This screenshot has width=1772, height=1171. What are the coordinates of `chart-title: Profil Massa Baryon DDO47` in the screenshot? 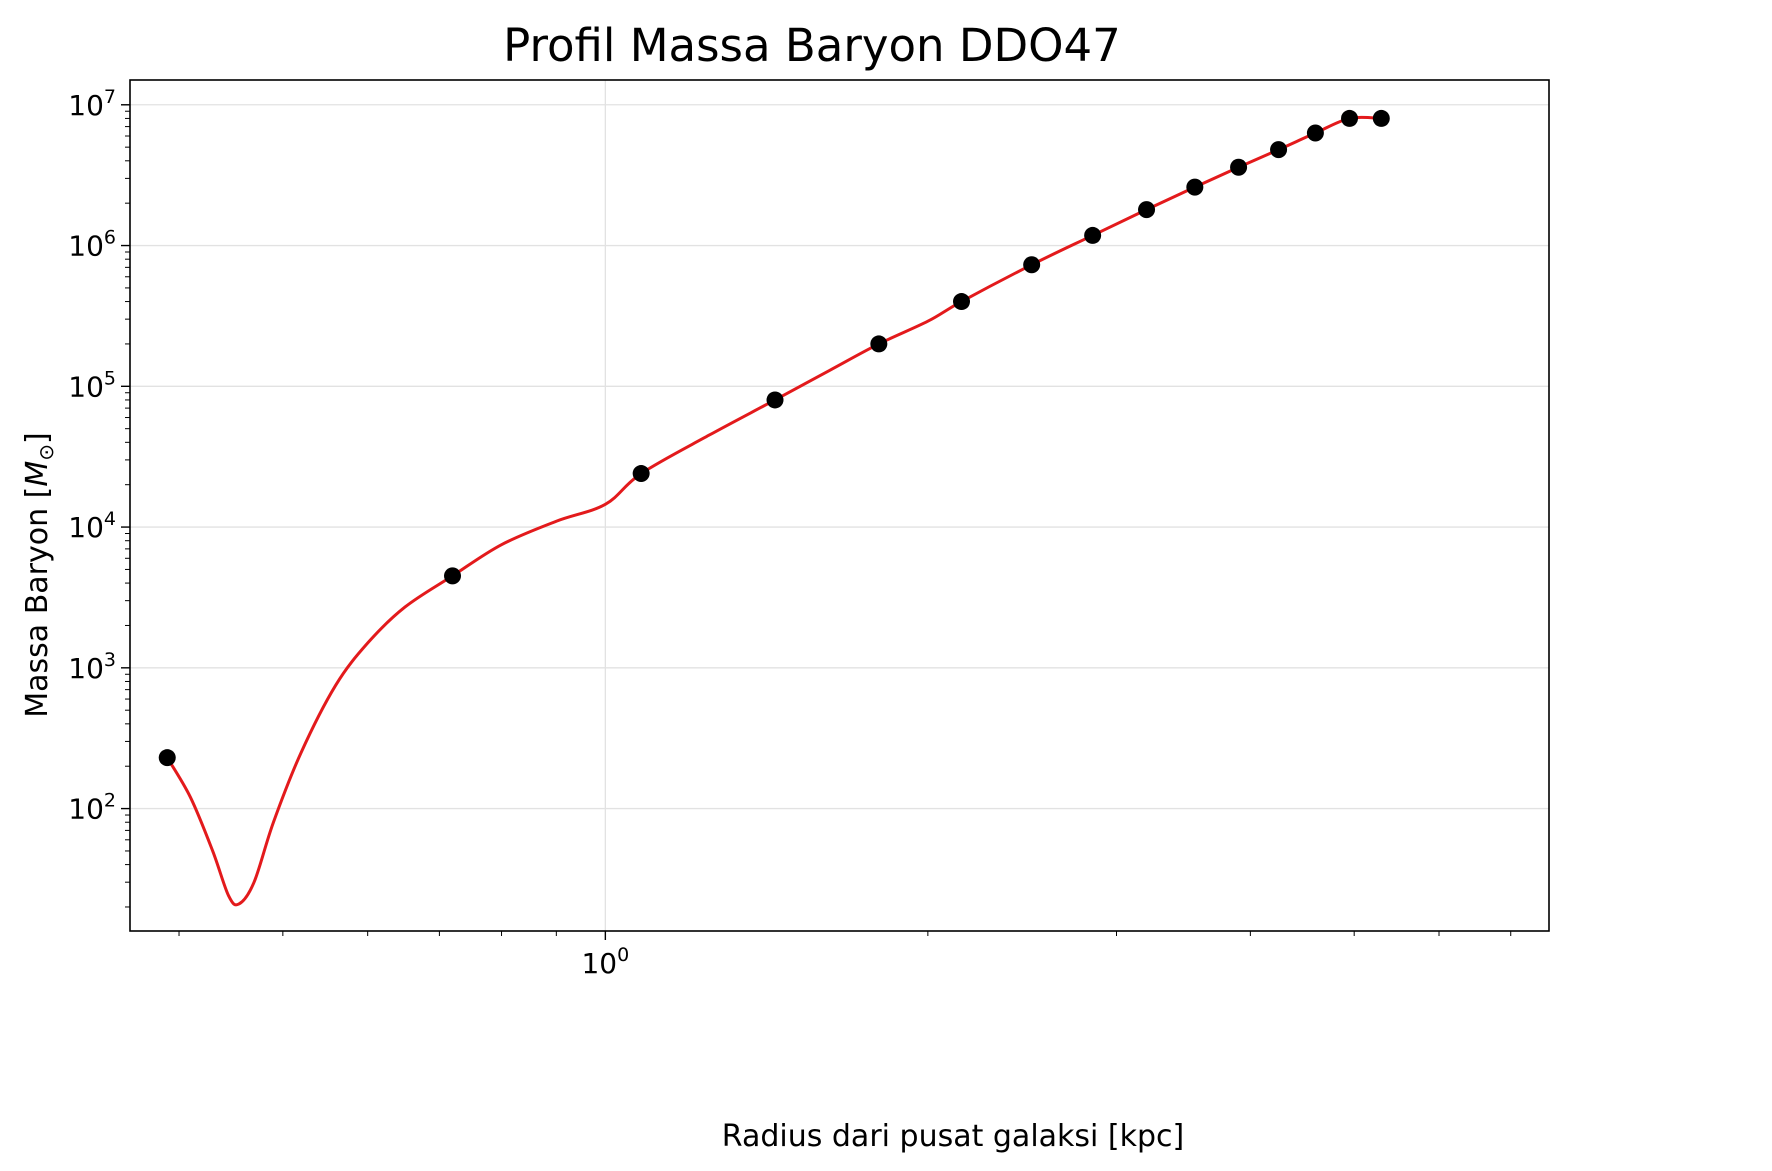 It's located at (812, 45).